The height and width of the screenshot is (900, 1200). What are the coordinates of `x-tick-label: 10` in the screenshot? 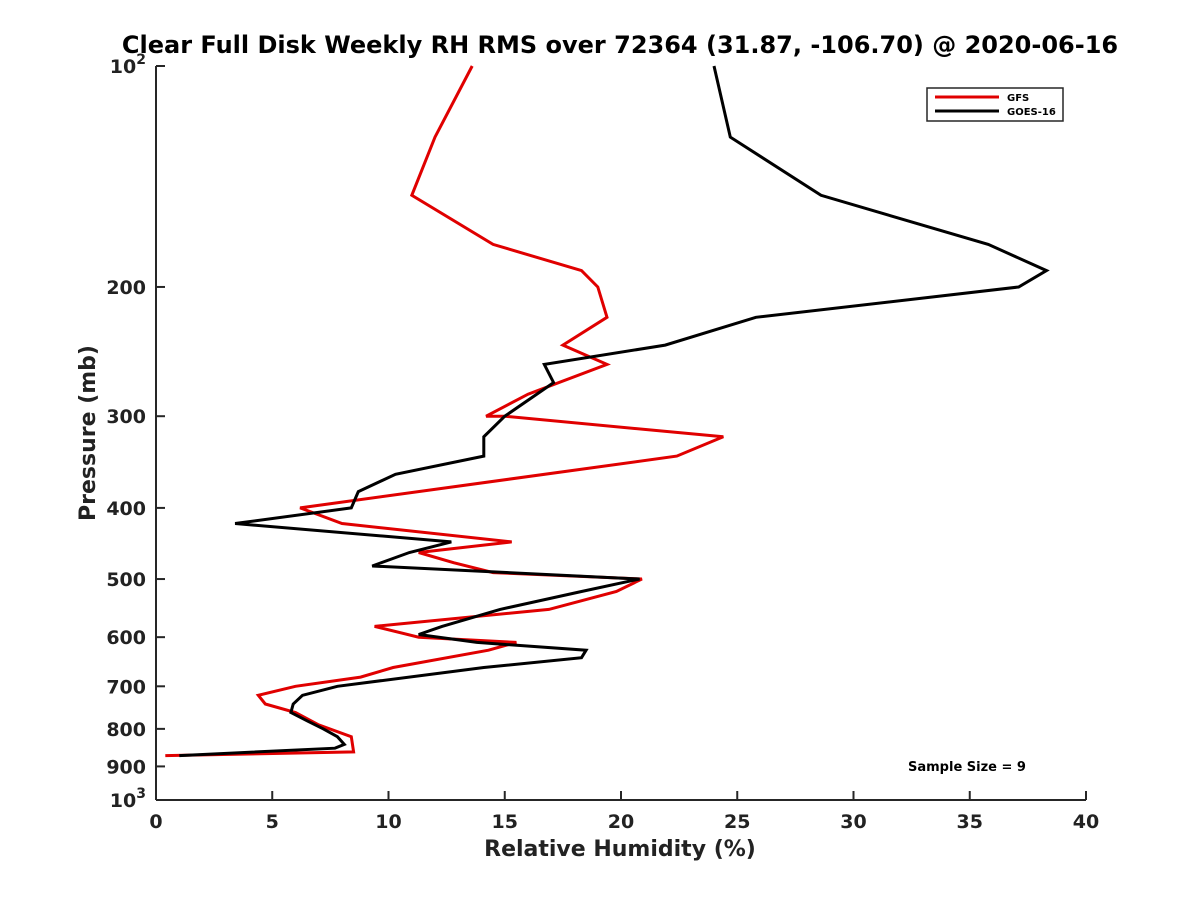 It's located at (388, 822).